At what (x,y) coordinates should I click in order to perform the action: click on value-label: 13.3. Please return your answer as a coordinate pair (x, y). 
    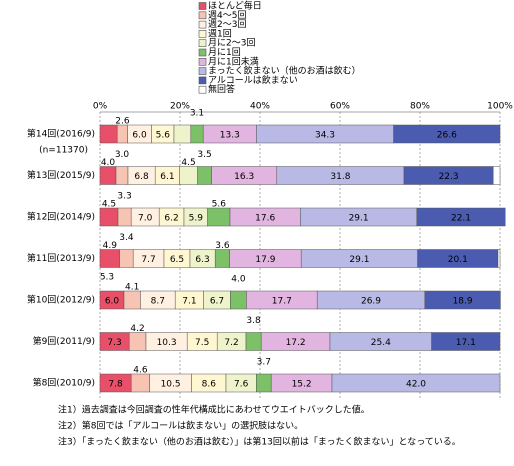
    Looking at the image, I should click on (230, 136).